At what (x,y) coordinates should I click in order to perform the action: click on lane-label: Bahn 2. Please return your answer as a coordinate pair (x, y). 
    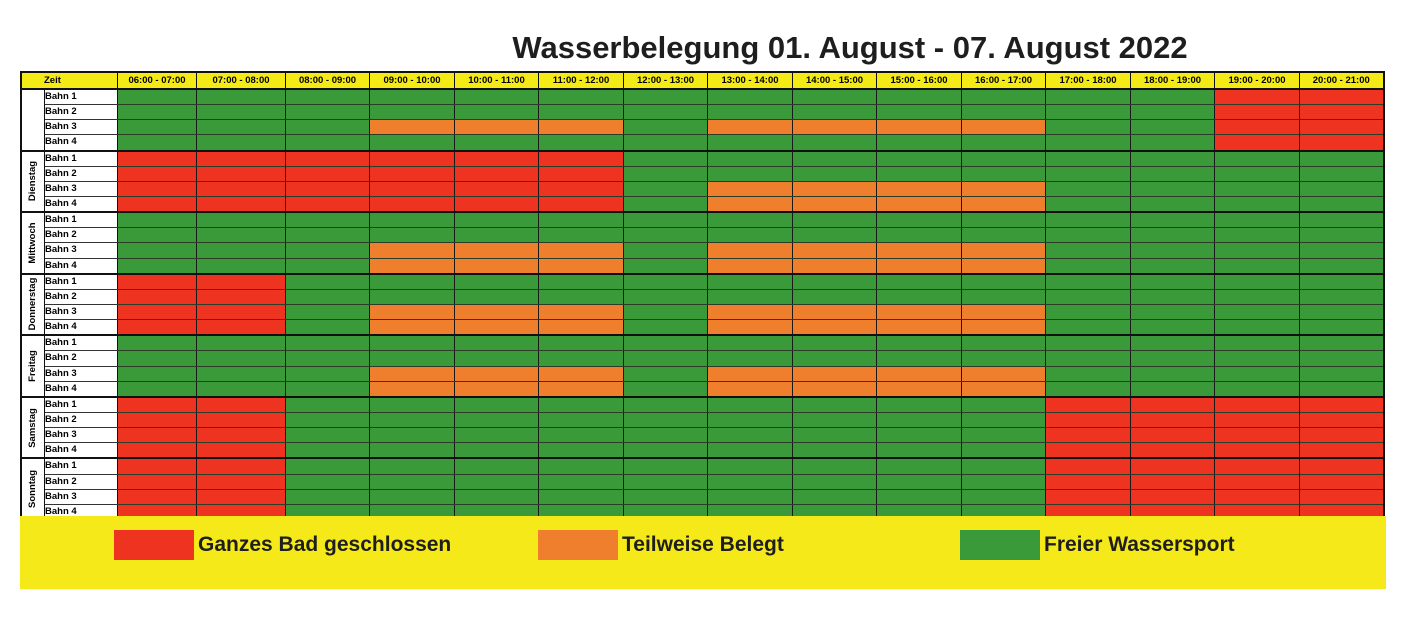
    Looking at the image, I should click on (81, 297).